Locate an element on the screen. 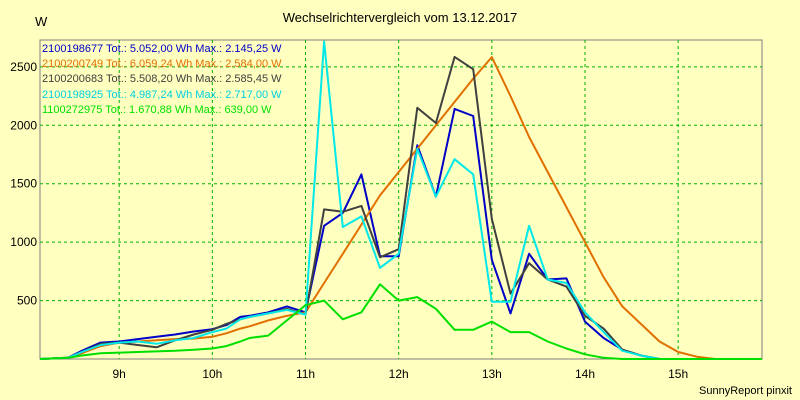 The height and width of the screenshot is (400, 800). x-tick-label: 12h is located at coordinates (399, 374).